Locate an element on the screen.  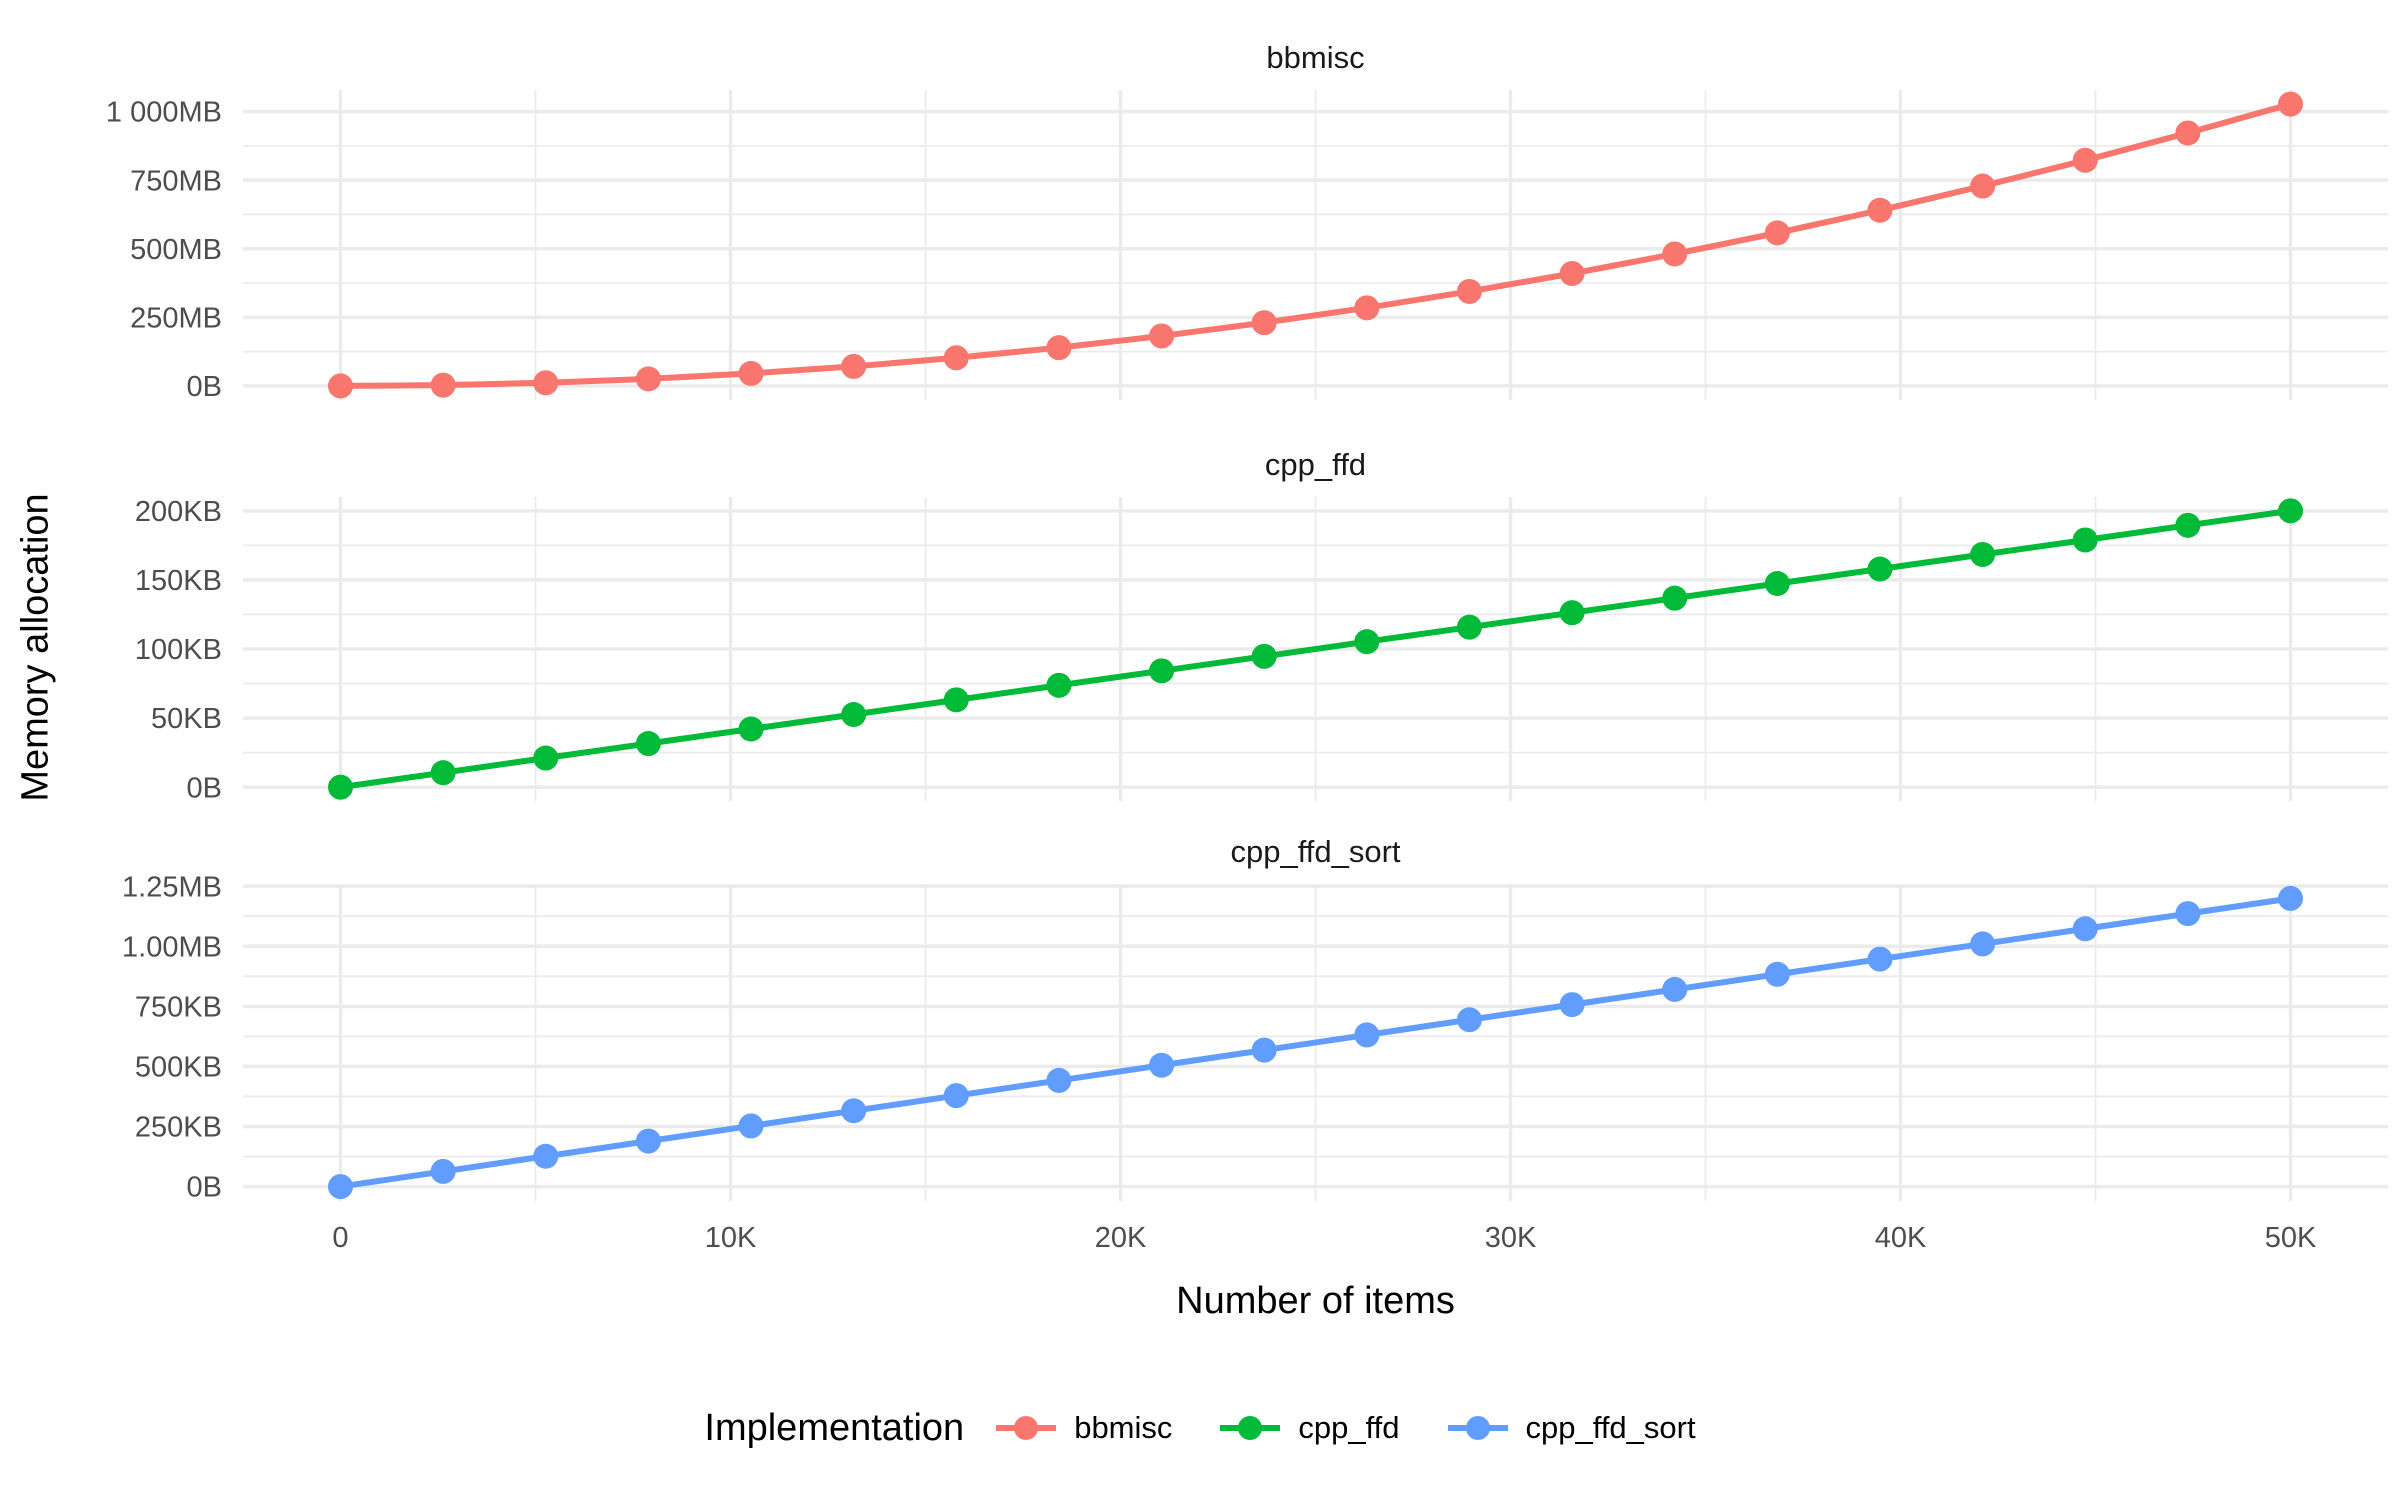
y-axis-title-text: Memory allocation is located at coordinates (35, 647).